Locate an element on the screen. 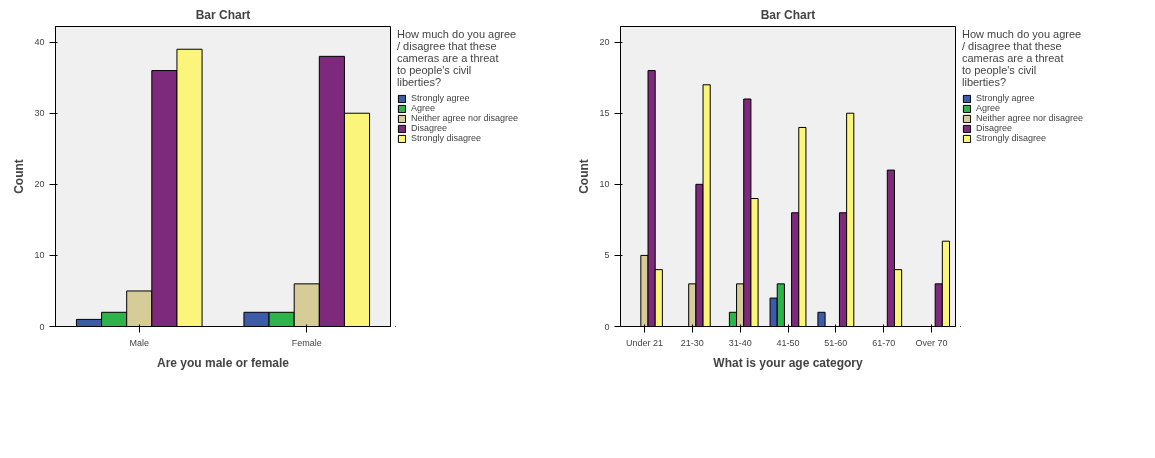 This screenshot has width=1155, height=458. y-tick-label: 5 is located at coordinates (607, 255).